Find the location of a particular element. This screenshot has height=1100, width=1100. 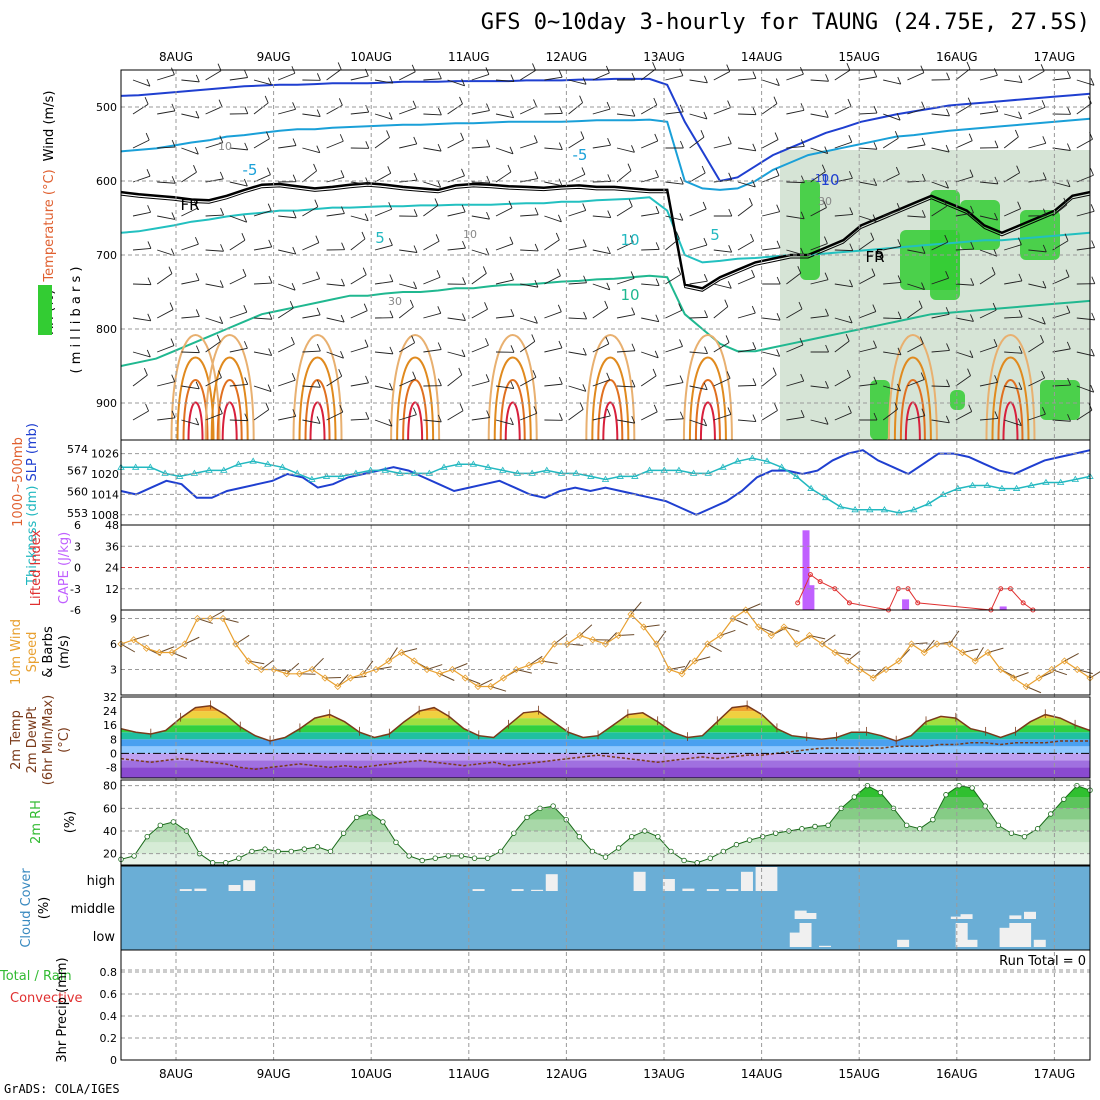

bottom-date-label: 12AUG is located at coordinates (567, 1074).